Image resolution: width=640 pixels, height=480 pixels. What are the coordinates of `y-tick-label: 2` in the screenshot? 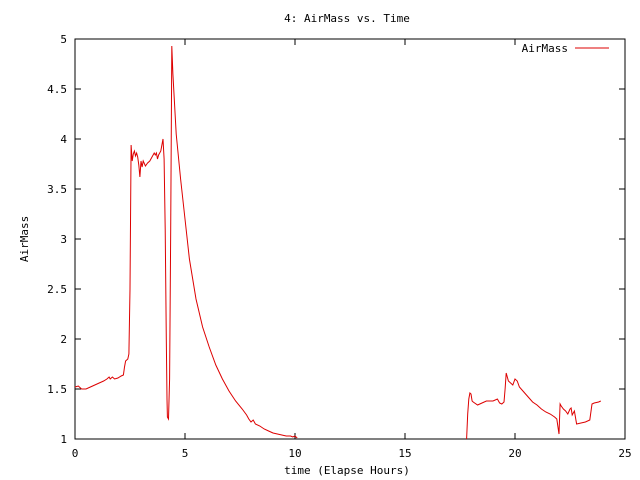 It's located at (63, 339).